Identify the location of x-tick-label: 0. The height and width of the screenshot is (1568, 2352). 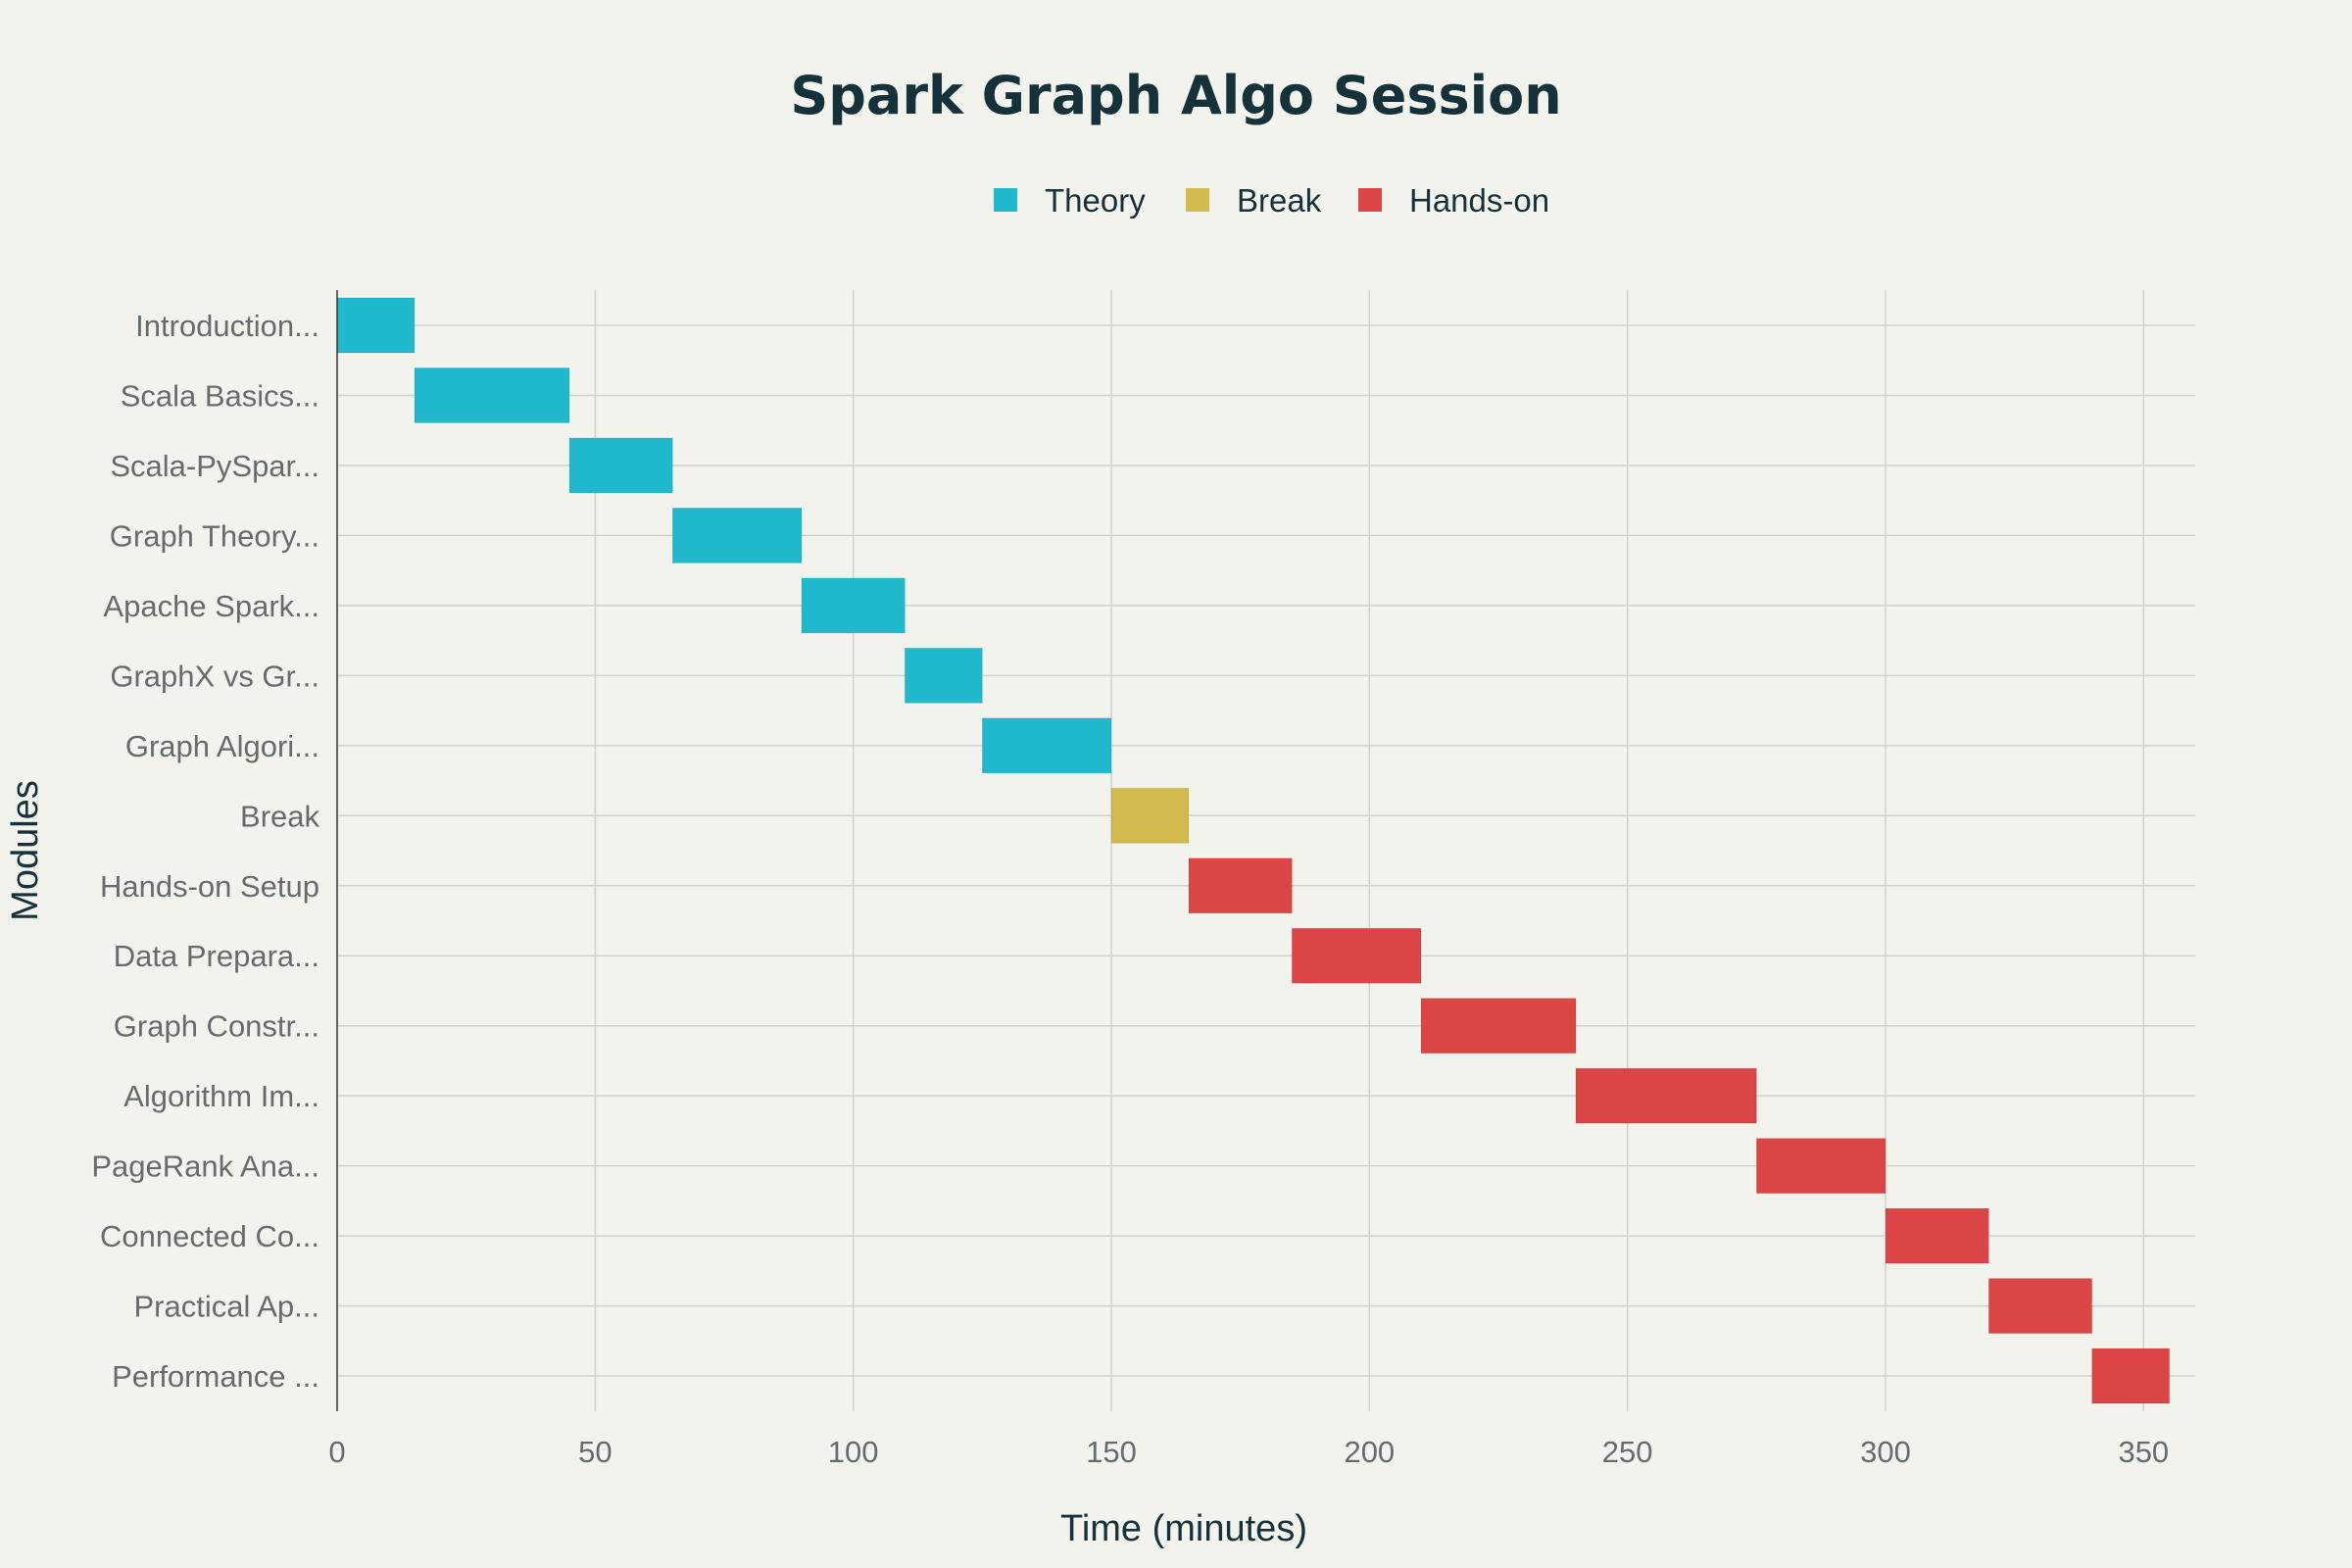
(336, 1452).